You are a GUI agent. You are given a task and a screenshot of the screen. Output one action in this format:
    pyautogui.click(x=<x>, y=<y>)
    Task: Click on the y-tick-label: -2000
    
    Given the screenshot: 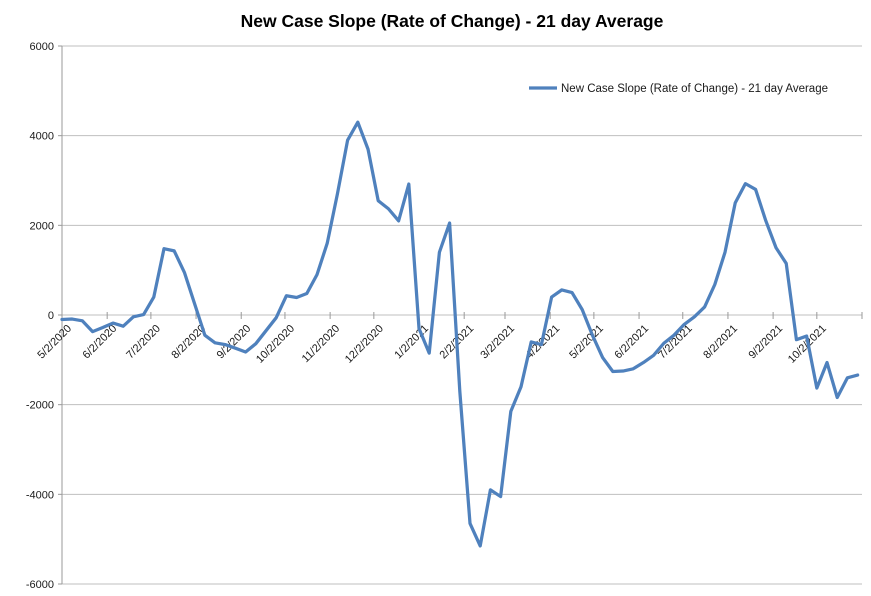 What is the action you would take?
    pyautogui.click(x=40, y=406)
    